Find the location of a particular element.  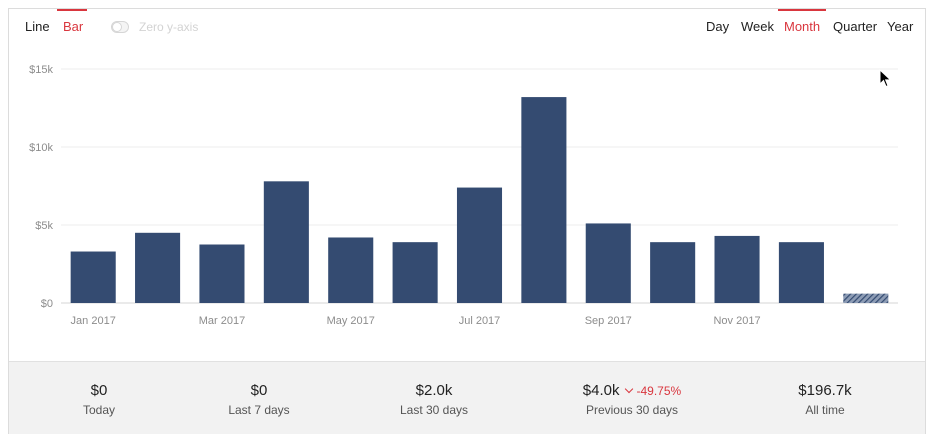

y-tick-label: $15k is located at coordinates (41, 70).